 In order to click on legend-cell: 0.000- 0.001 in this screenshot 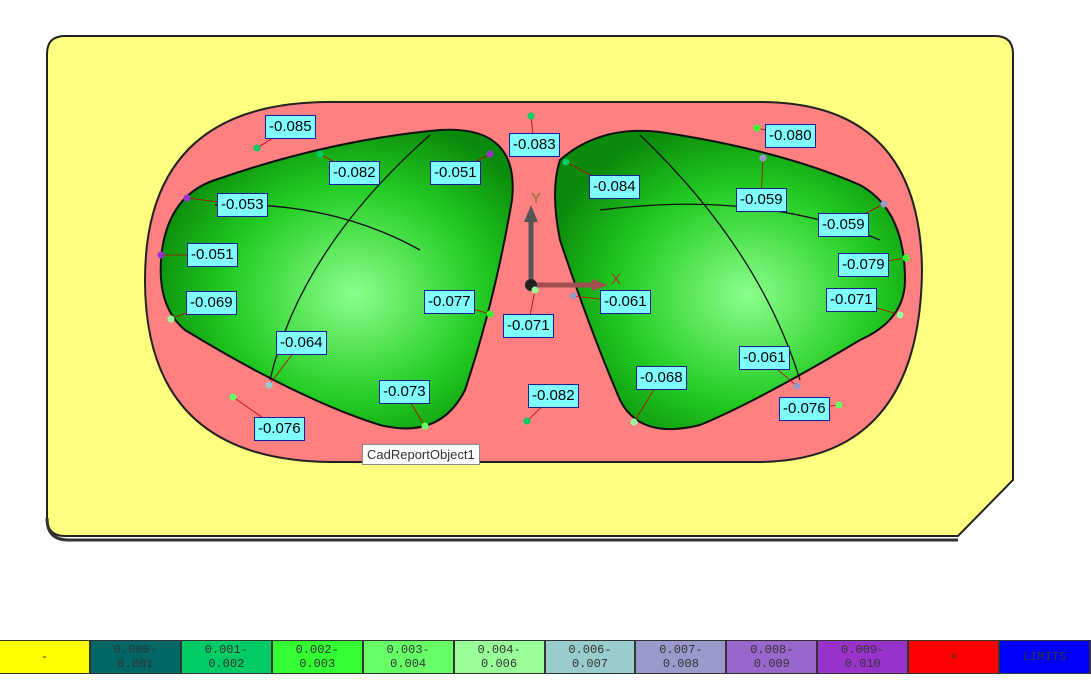, I will do `click(136, 657)`.